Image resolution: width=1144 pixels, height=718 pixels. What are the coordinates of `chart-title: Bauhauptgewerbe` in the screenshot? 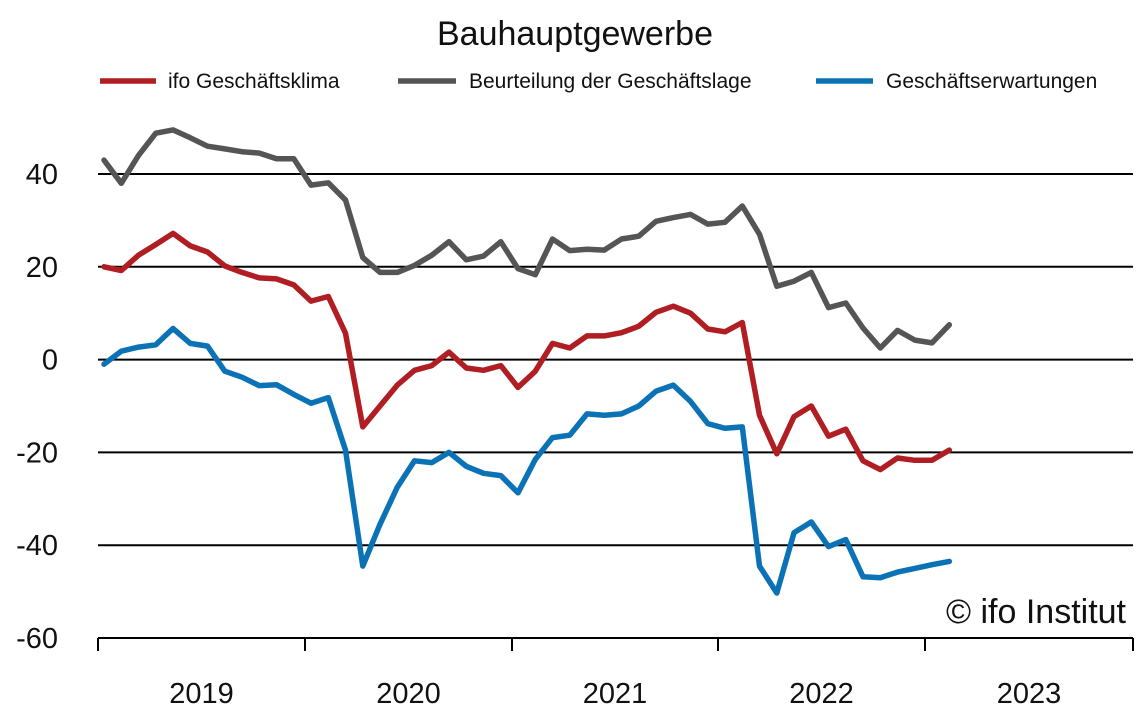 It's located at (575, 34).